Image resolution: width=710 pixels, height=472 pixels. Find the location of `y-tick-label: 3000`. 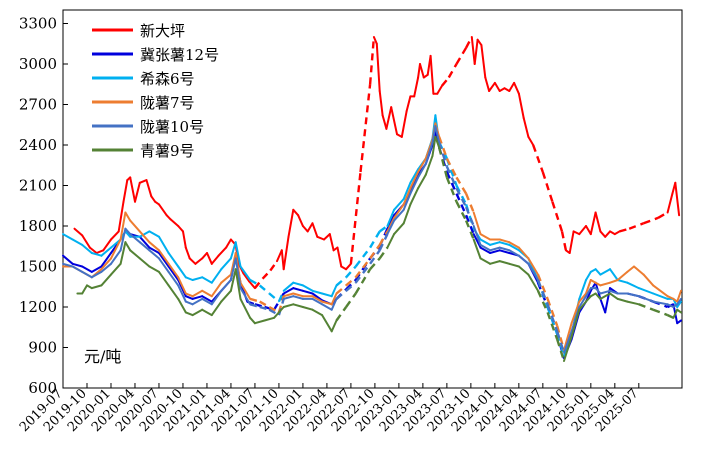

y-tick-label: 3000 is located at coordinates (38, 64).